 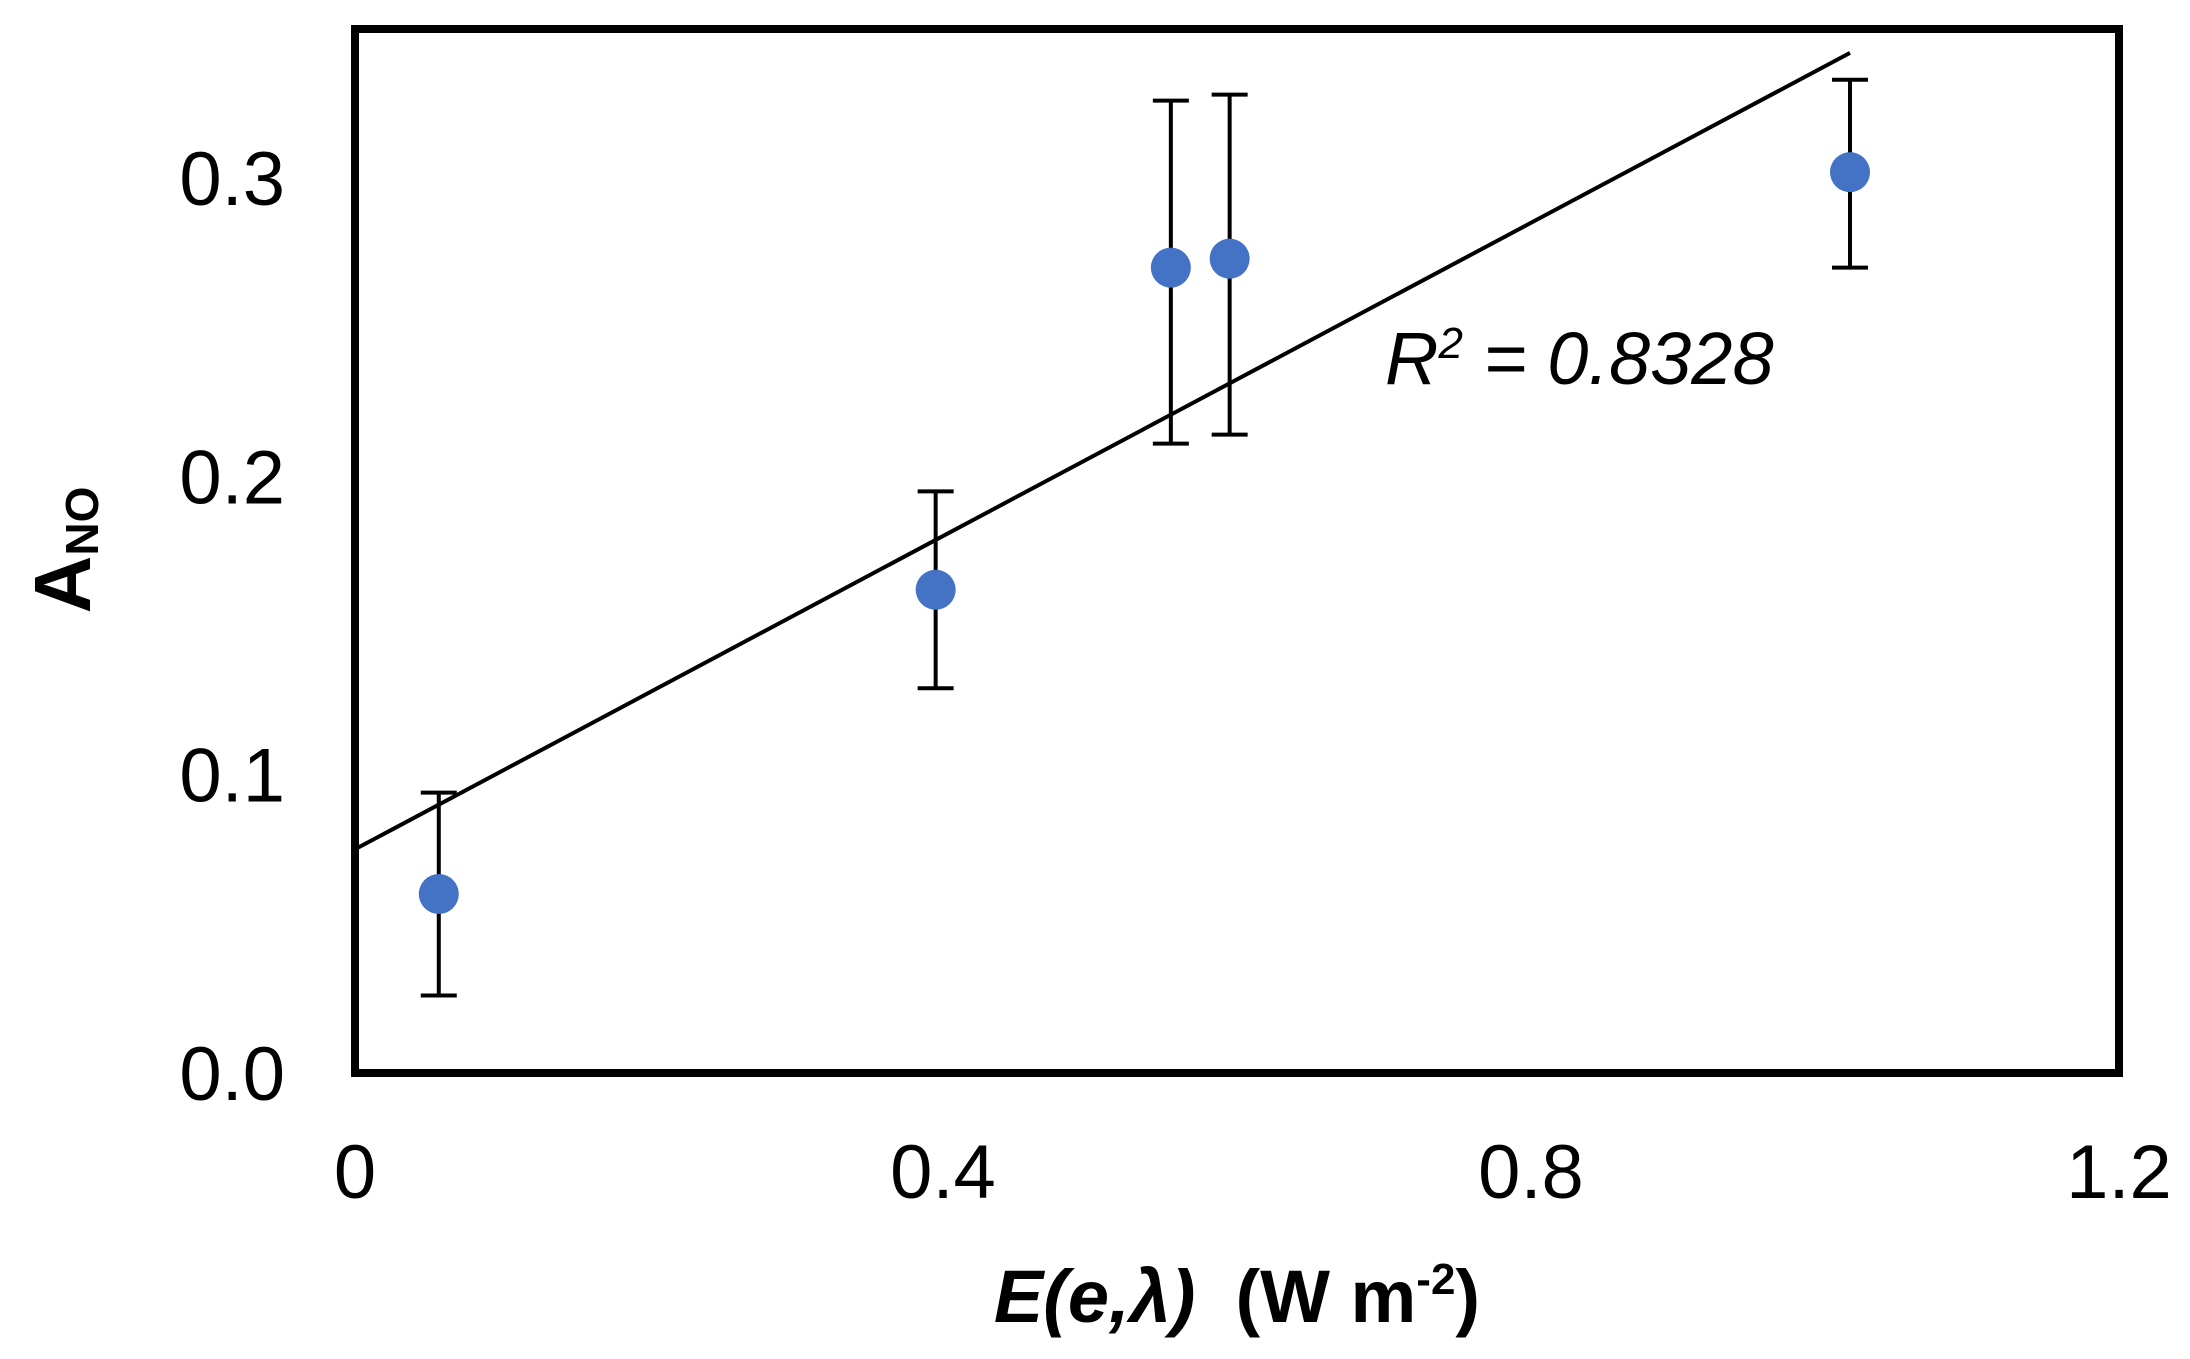 I want to click on y-tick-labels: 0.0 0.1 0.2 0.3, so click(x=232, y=627).